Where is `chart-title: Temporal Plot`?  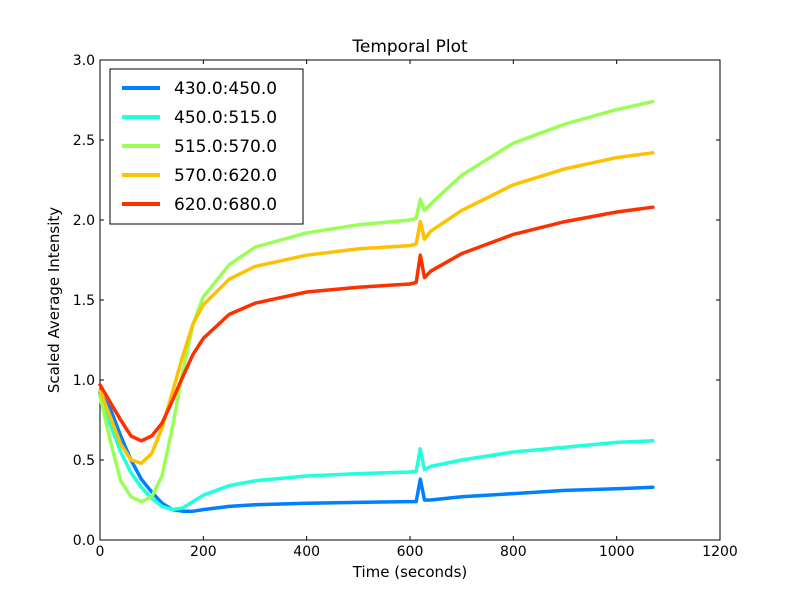
chart-title: Temporal Plot is located at coordinates (409, 47).